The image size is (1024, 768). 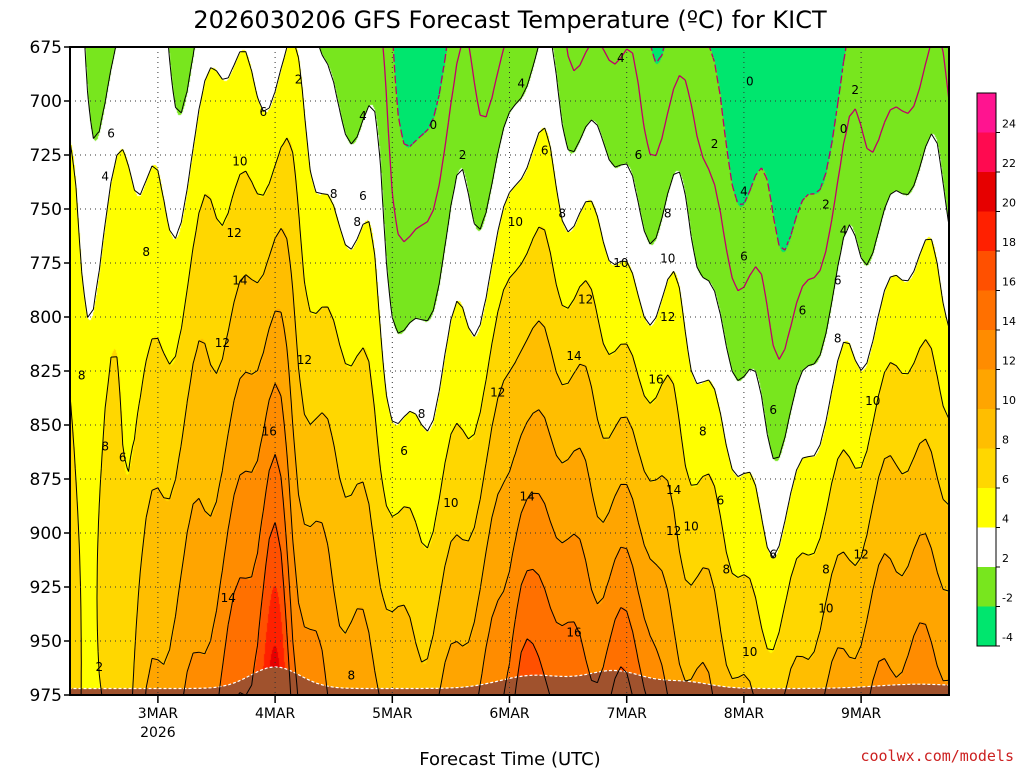 I want to click on colorbar-tick-label: 22, so click(x=1009, y=163).